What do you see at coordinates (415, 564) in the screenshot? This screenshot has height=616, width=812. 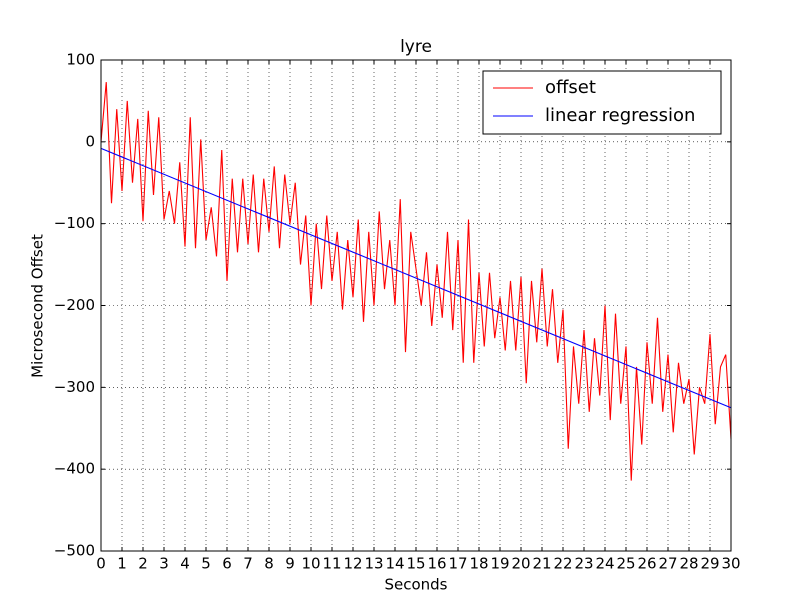 I see `x-tick-label: 15` at bounding box center [415, 564].